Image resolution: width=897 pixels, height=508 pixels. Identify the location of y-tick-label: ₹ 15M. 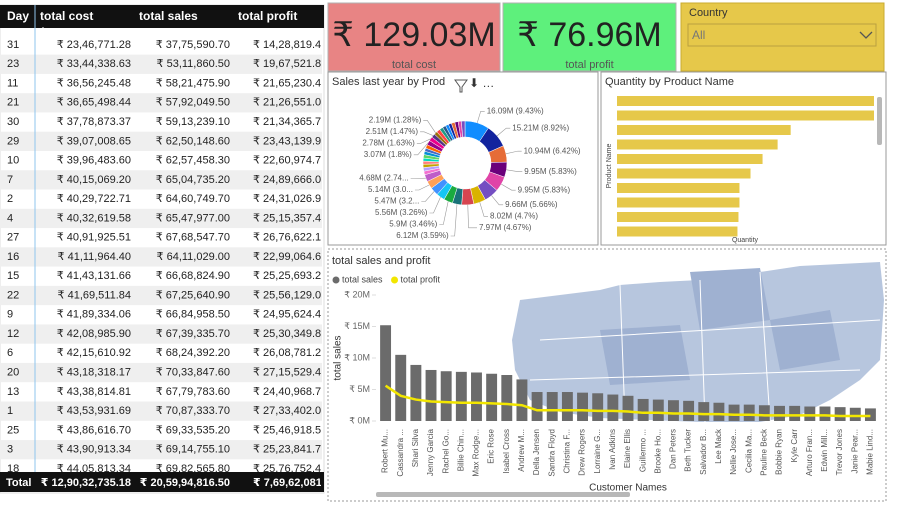
(357, 326).